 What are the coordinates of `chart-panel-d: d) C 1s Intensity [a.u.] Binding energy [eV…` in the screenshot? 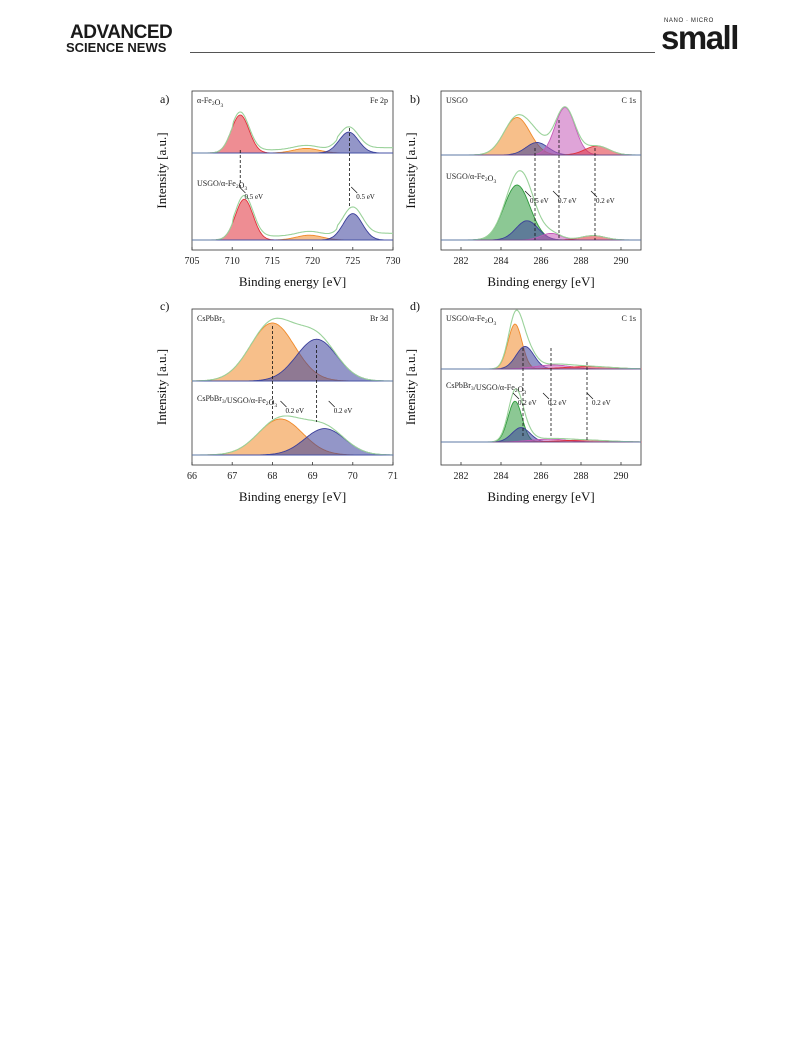 It's located at (522, 401).